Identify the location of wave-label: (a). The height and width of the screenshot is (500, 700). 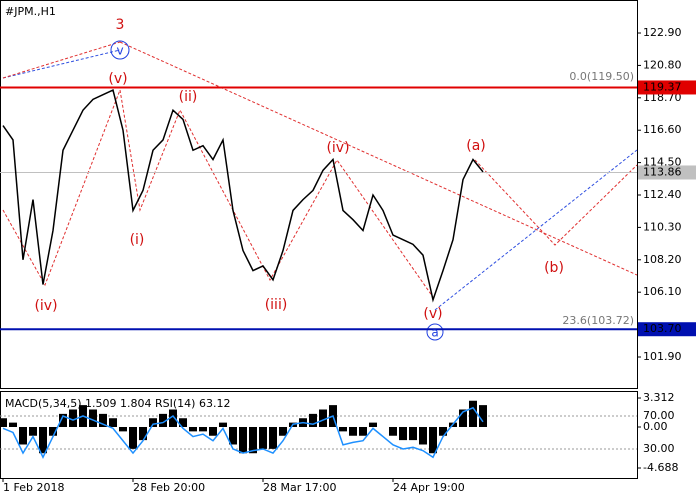
(476, 146).